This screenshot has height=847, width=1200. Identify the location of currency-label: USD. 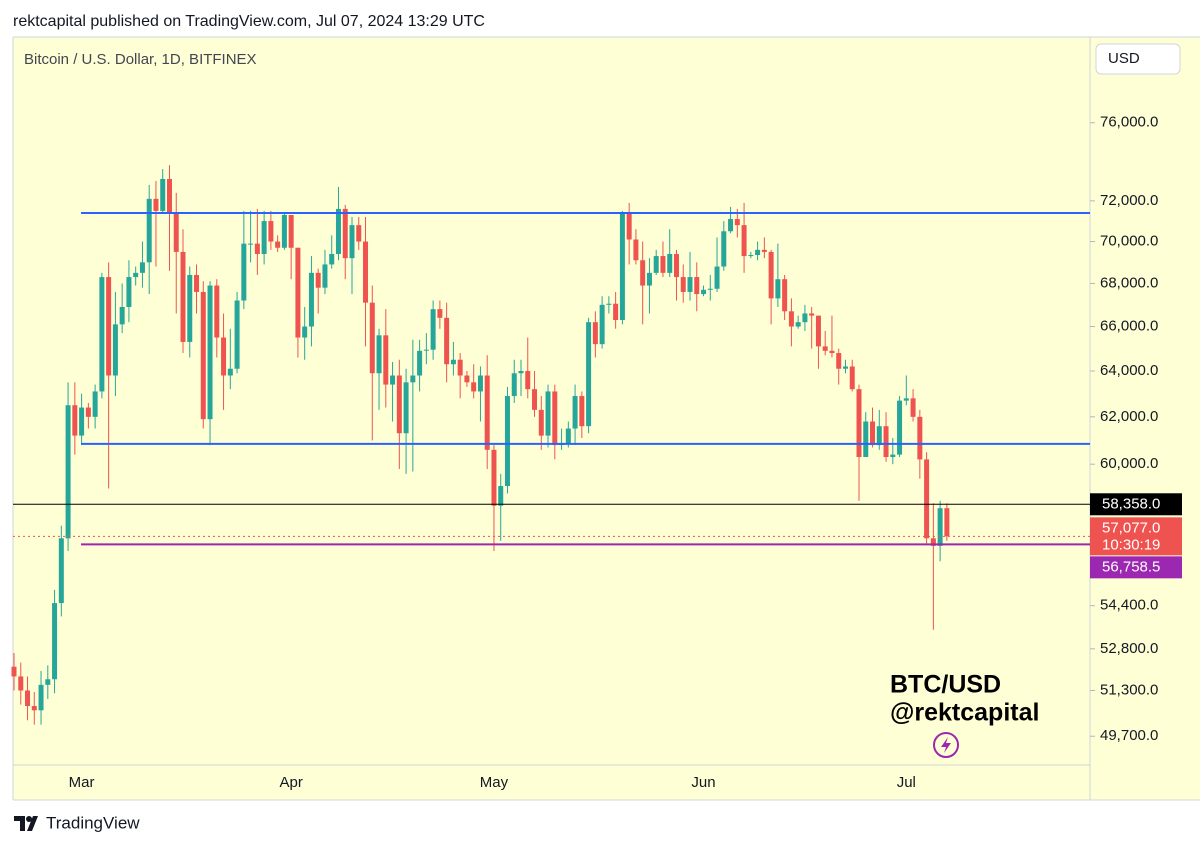
(1124, 58).